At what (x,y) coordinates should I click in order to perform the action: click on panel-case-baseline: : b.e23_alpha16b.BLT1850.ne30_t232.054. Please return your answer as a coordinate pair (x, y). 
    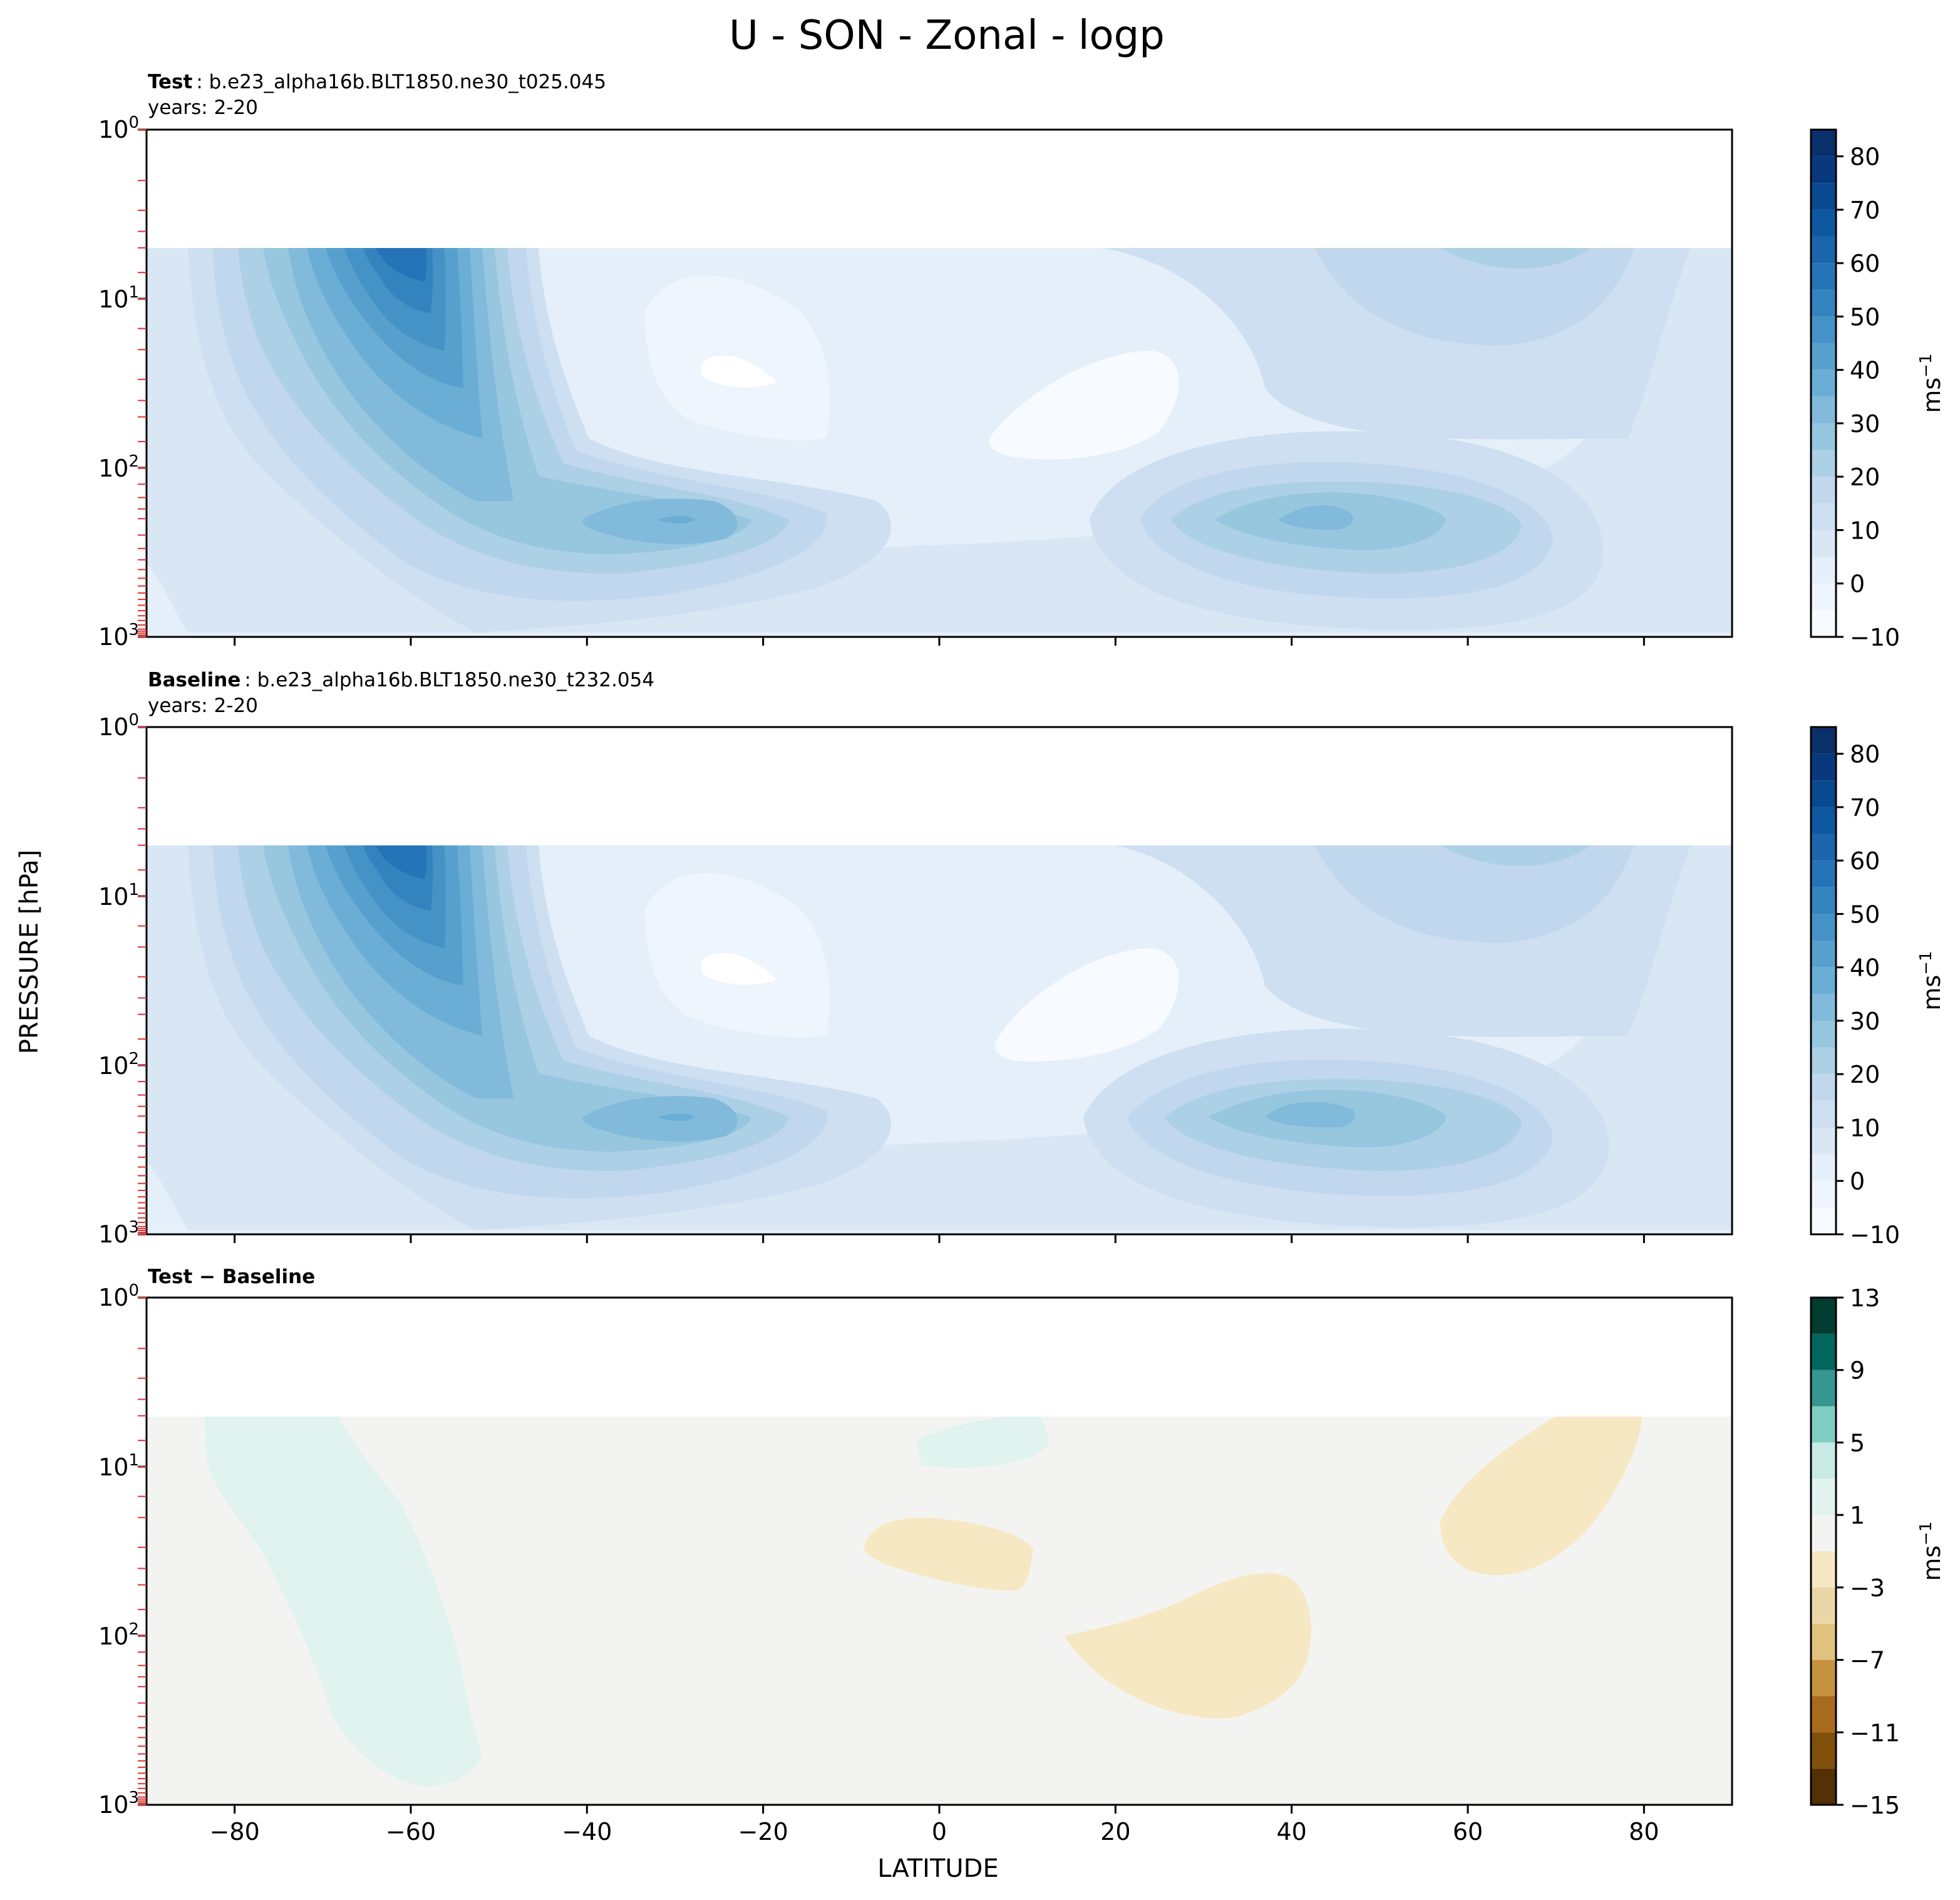
    Looking at the image, I should click on (449, 680).